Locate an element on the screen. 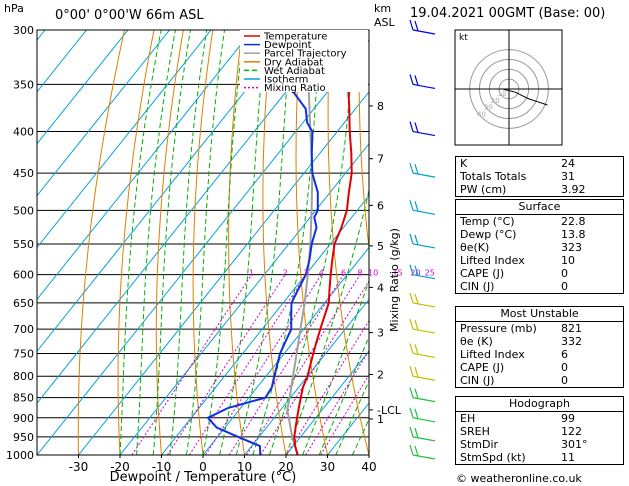 This screenshot has height=486, width=629. mixing-ratio-label: 3 is located at coordinates (305, 273).